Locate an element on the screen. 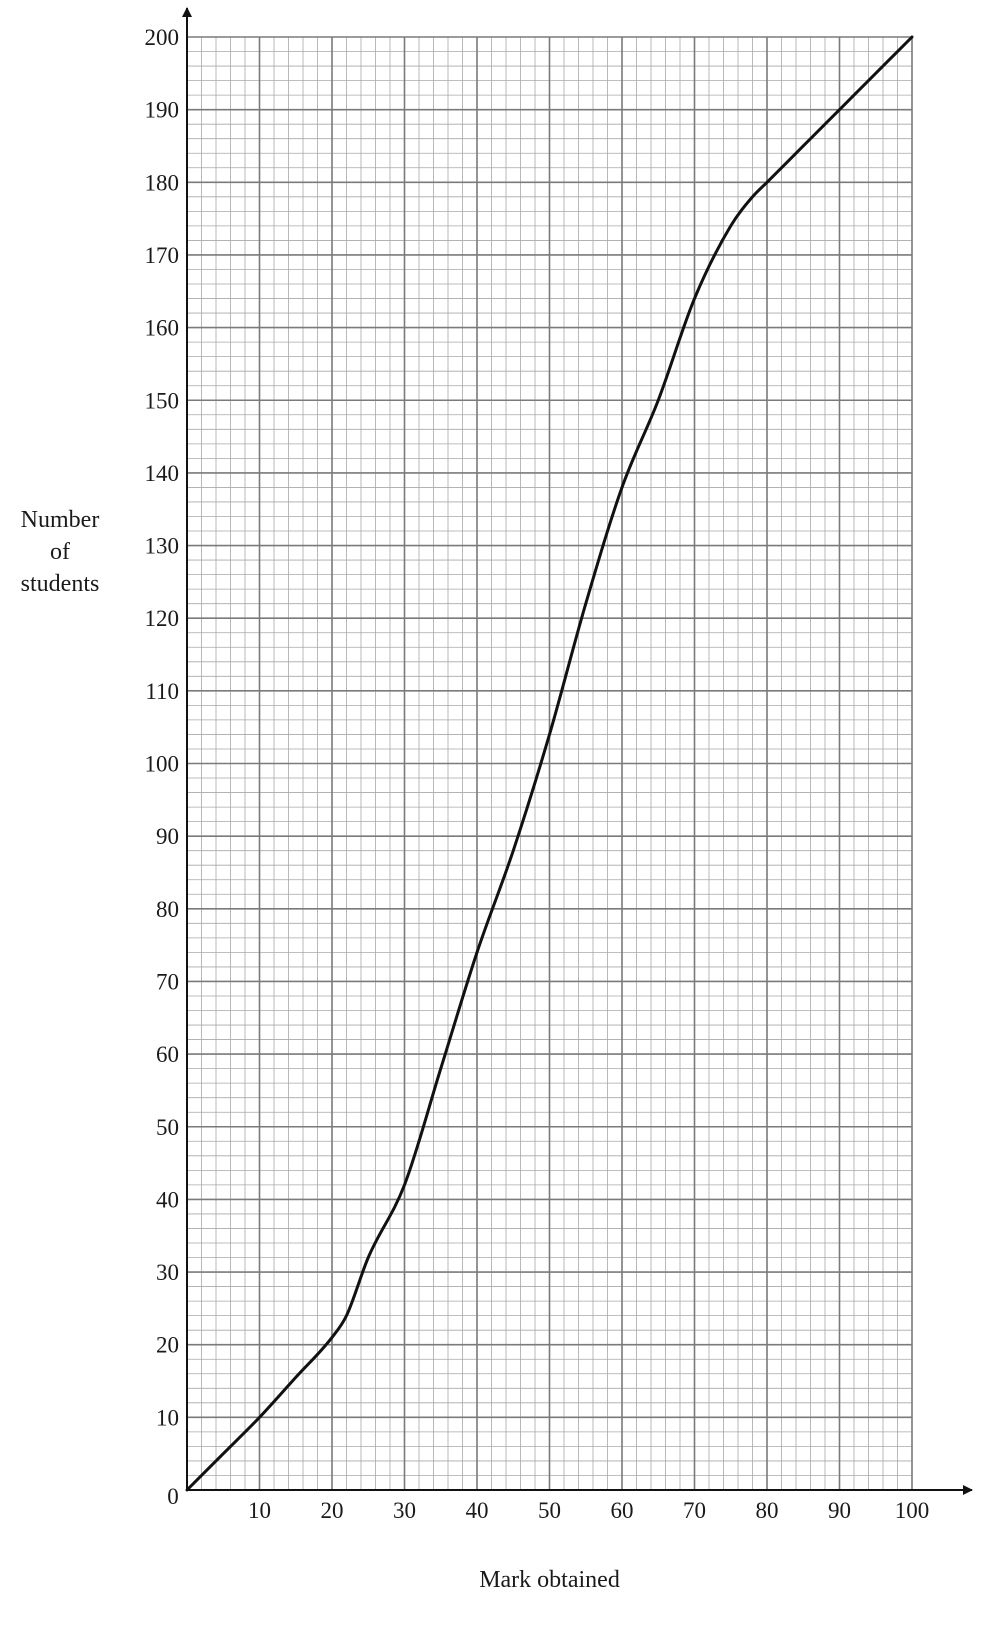  y-tick-label: 40 is located at coordinates (167, 1199).